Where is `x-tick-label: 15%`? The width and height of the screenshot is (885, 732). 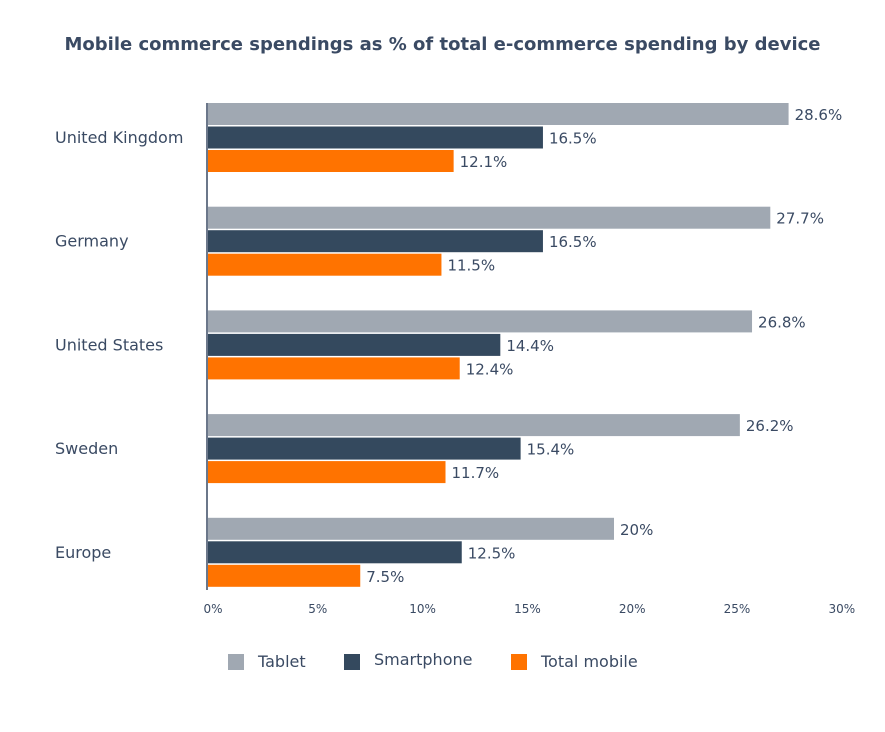
x-tick-label: 15% is located at coordinates (527, 609).